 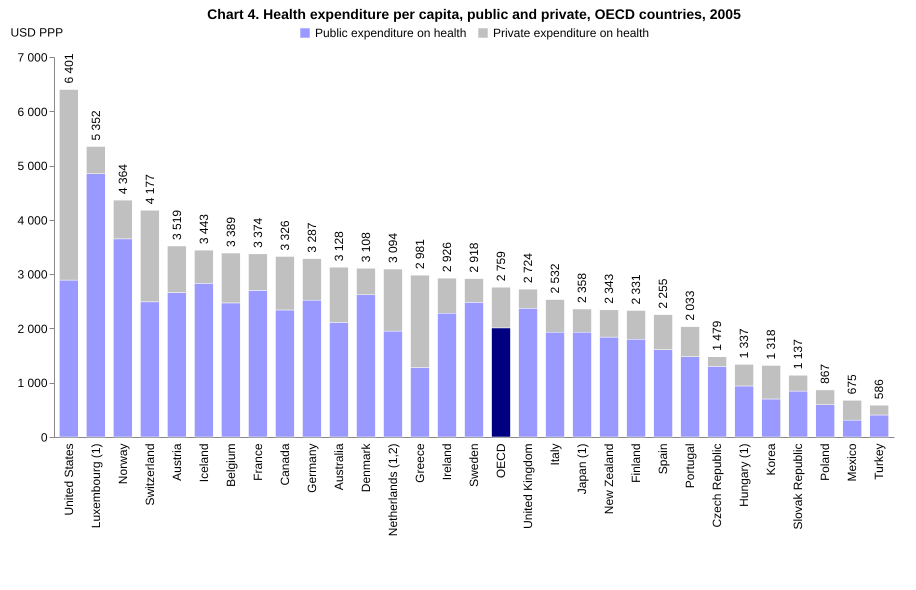 I want to click on total-label: 1 337, so click(x=744, y=343).